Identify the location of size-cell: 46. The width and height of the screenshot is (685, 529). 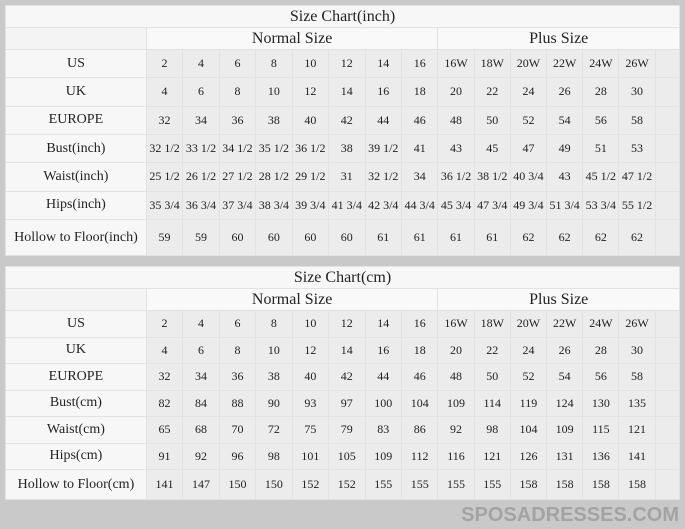
(419, 377).